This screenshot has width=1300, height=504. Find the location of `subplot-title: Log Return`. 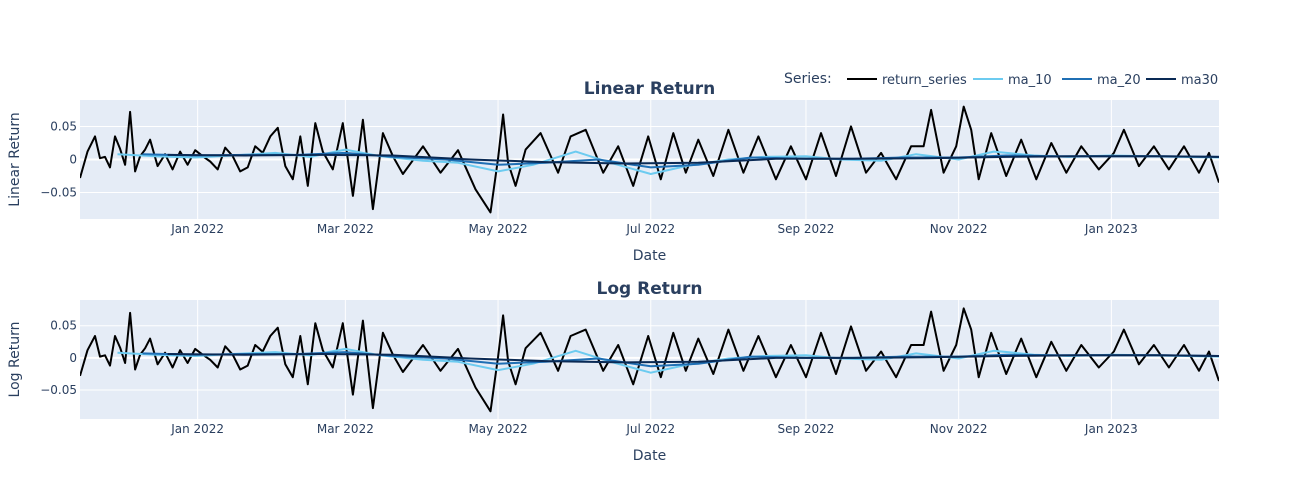

subplot-title: Log Return is located at coordinates (650, 289).